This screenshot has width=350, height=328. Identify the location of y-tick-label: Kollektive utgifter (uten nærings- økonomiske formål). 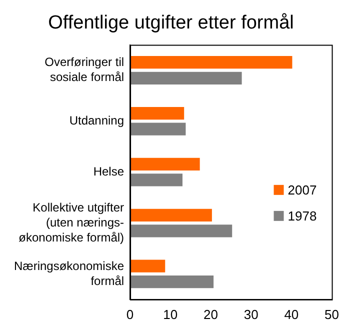
(71, 222).